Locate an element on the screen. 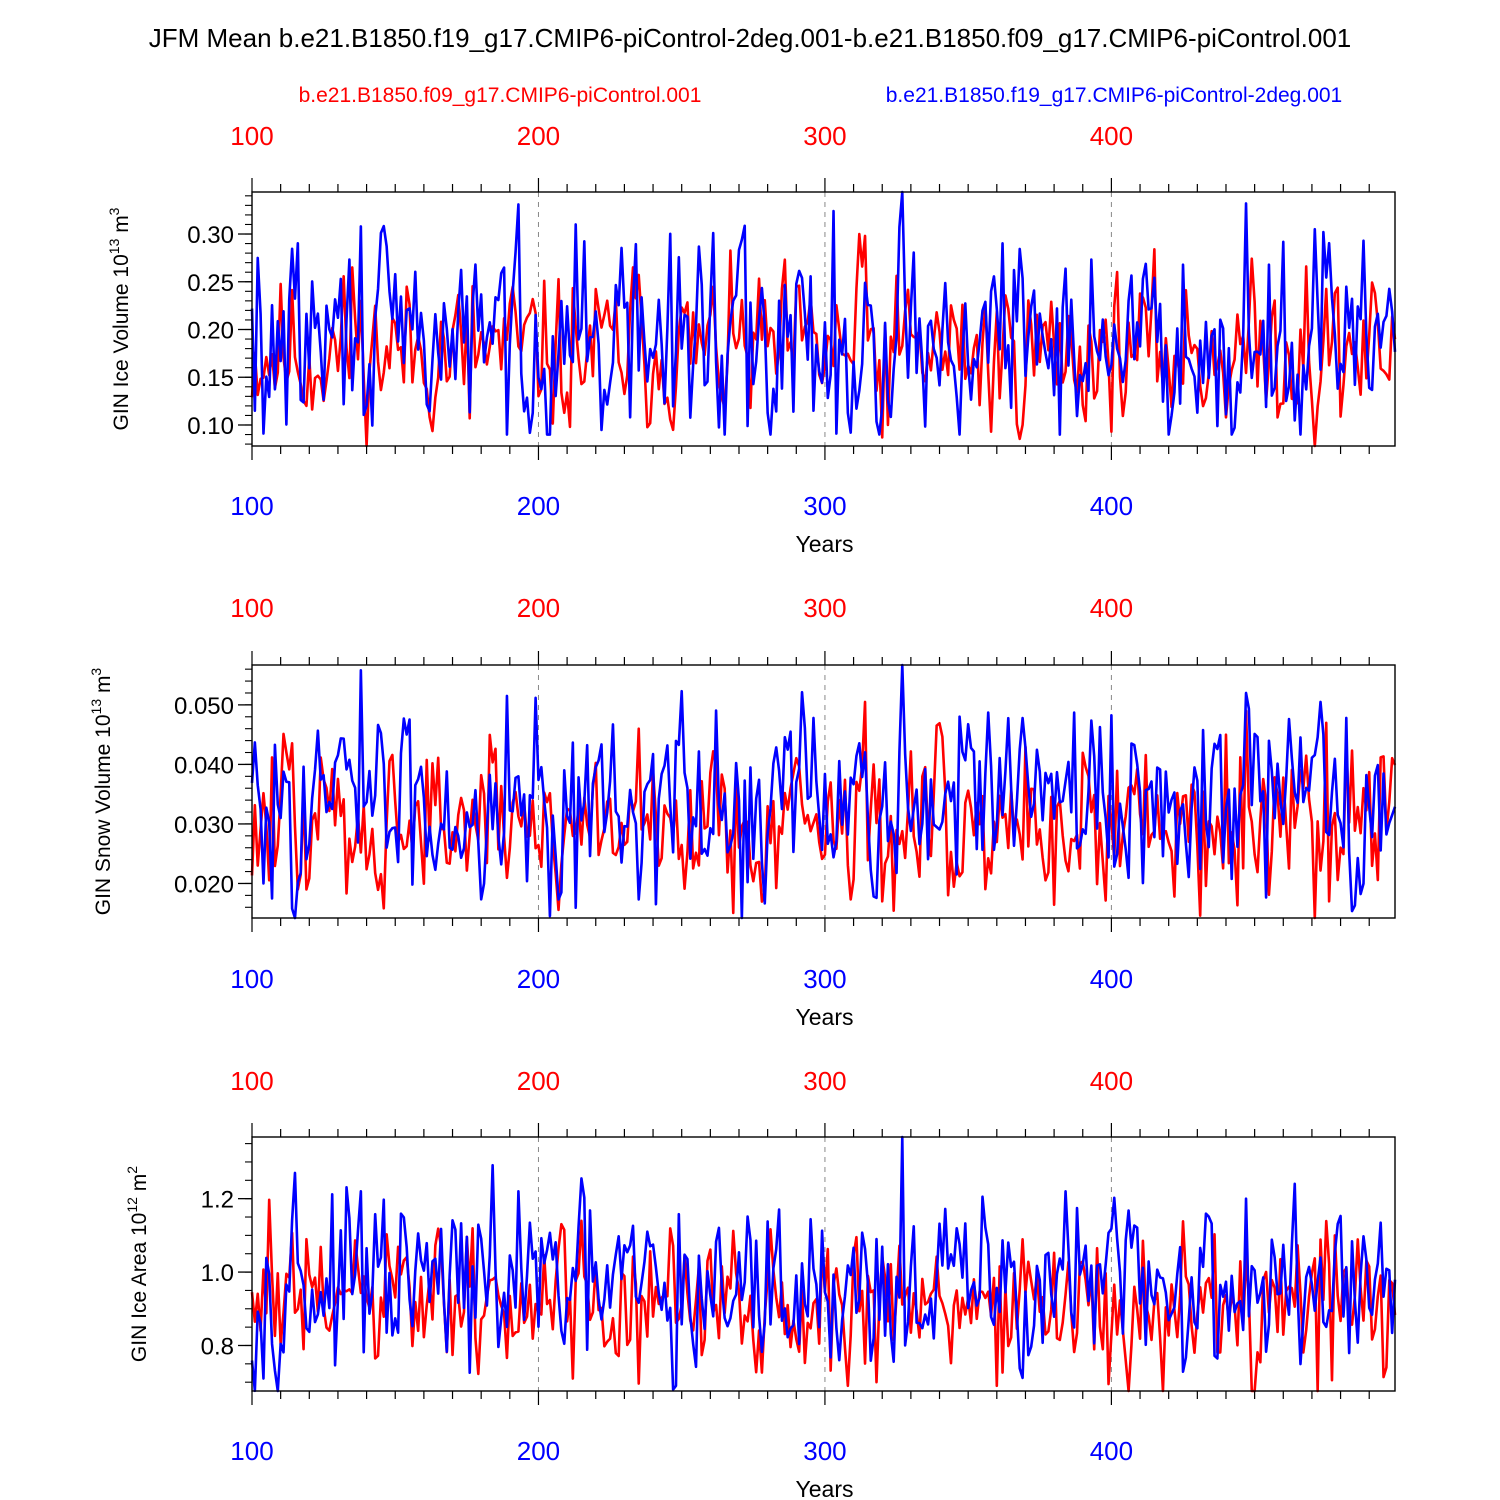 The image size is (1500, 1500). y-axis-title: GIN Snow Volume 1013 m3 is located at coordinates (101, 792).